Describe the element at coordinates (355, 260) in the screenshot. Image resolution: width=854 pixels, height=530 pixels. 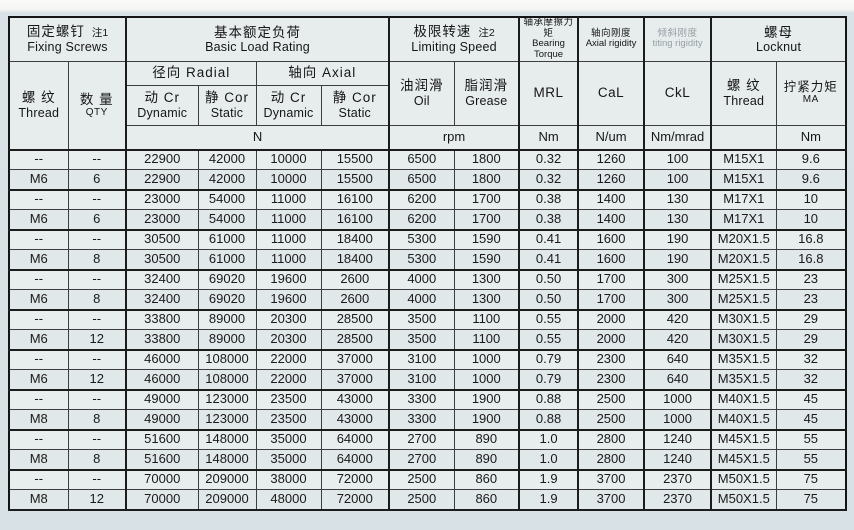
I see `table-cell: 18400` at that location.